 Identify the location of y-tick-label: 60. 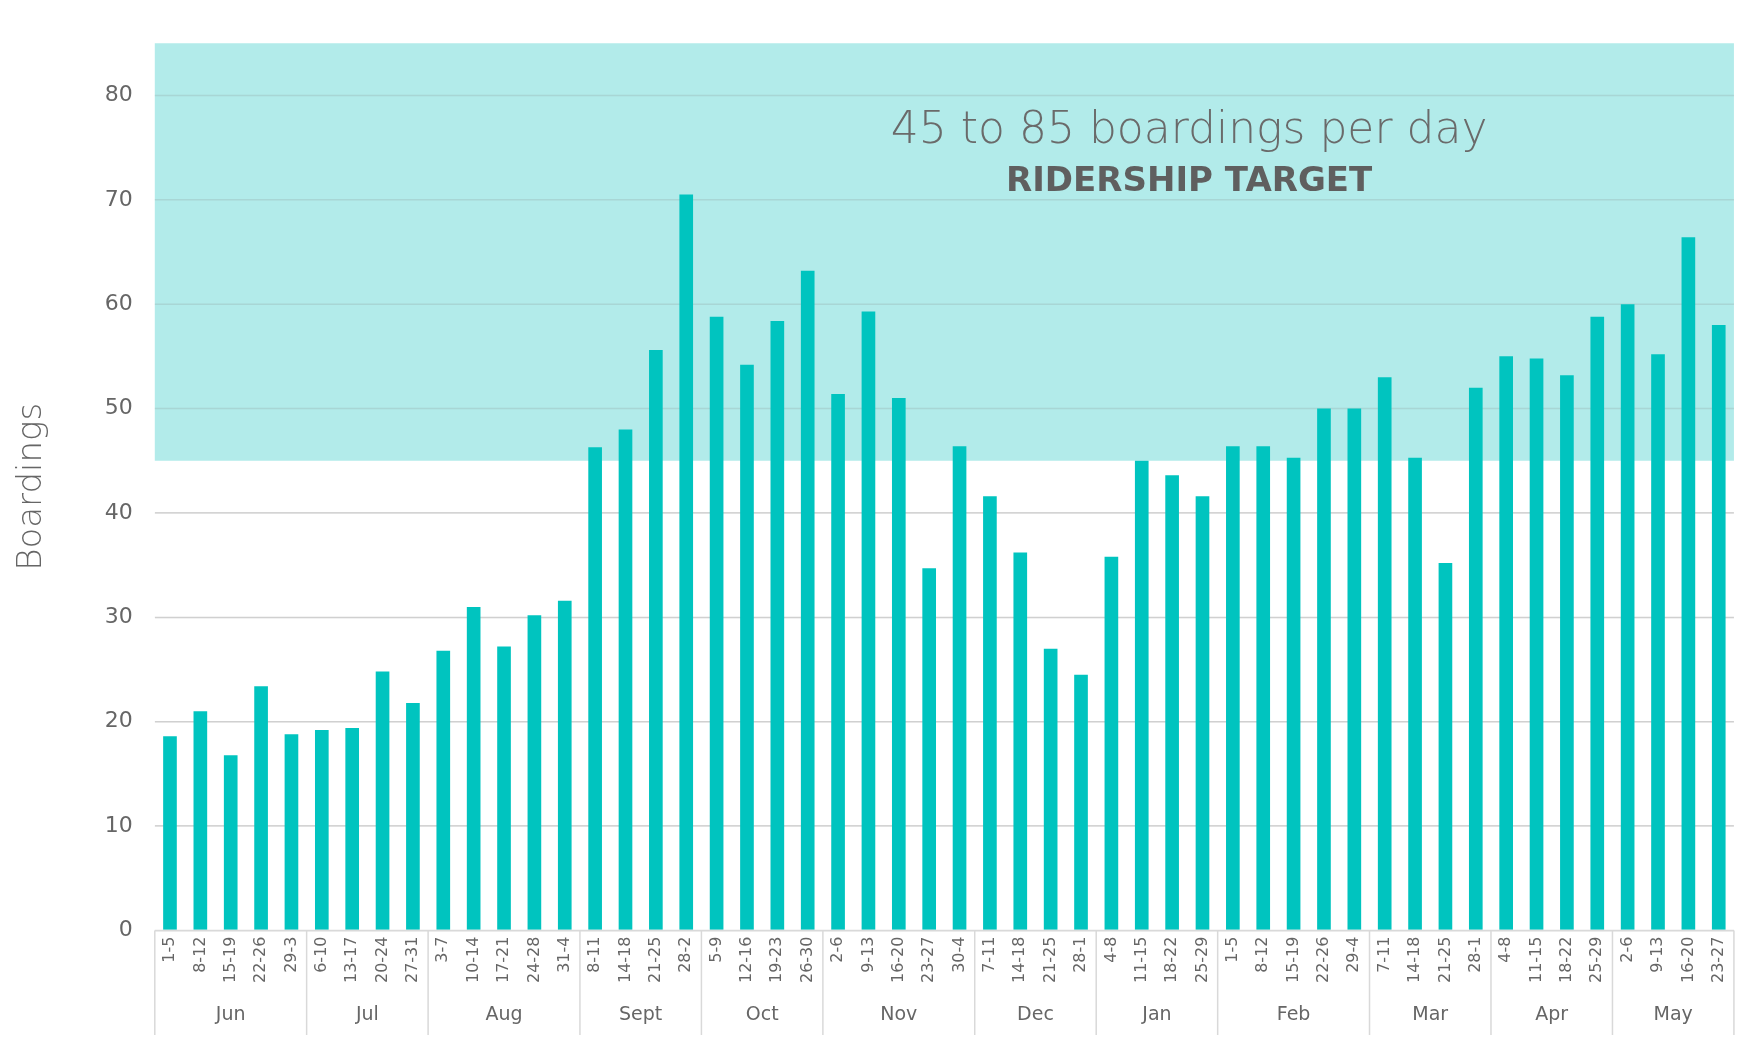
(118, 302).